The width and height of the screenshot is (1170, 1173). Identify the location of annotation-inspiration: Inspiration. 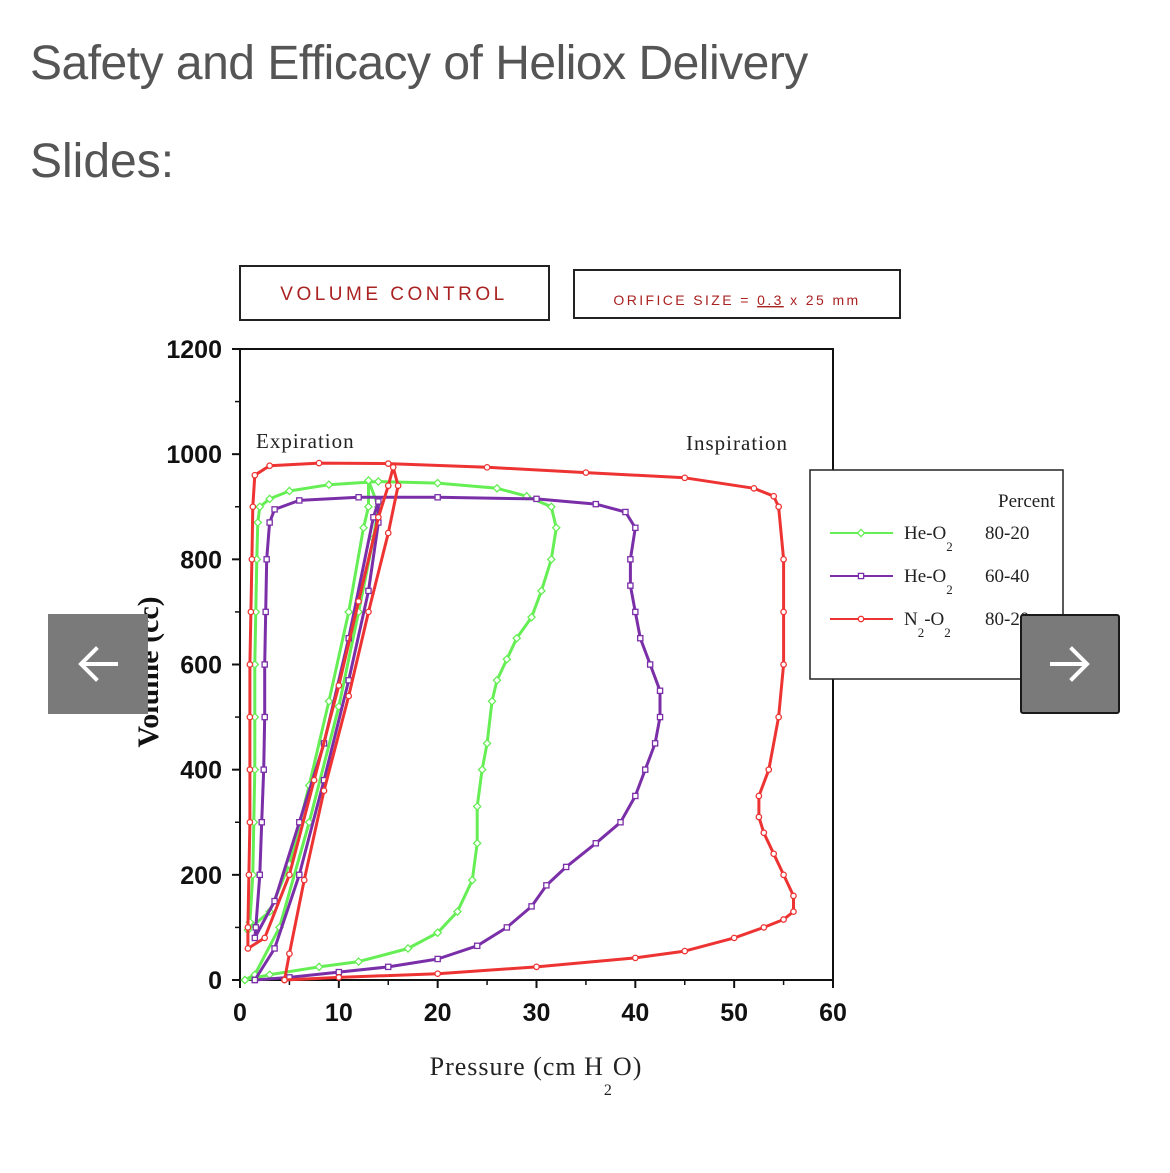
(737, 443).